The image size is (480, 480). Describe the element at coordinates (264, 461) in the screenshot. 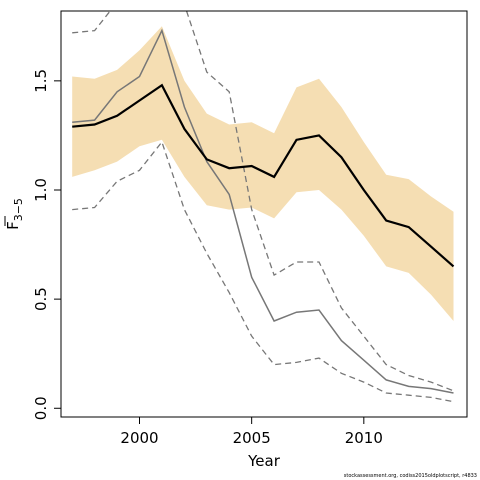

I see `x-axis-title: Year` at that location.